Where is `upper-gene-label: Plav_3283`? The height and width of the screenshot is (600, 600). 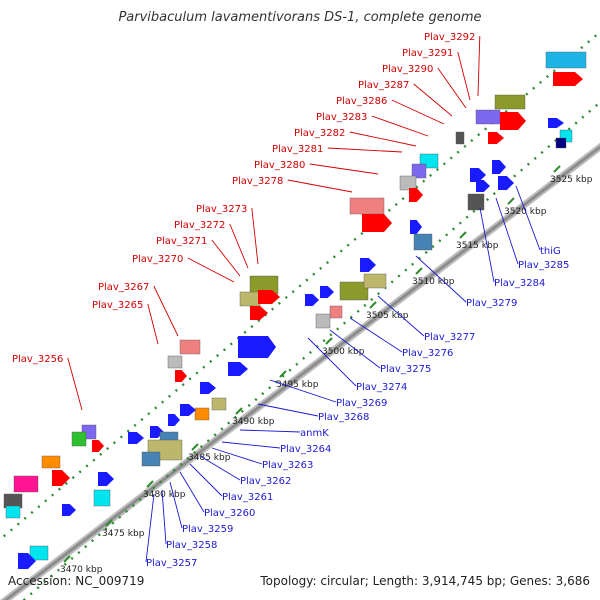
upper-gene-label: Plav_3283 is located at coordinates (341, 117).